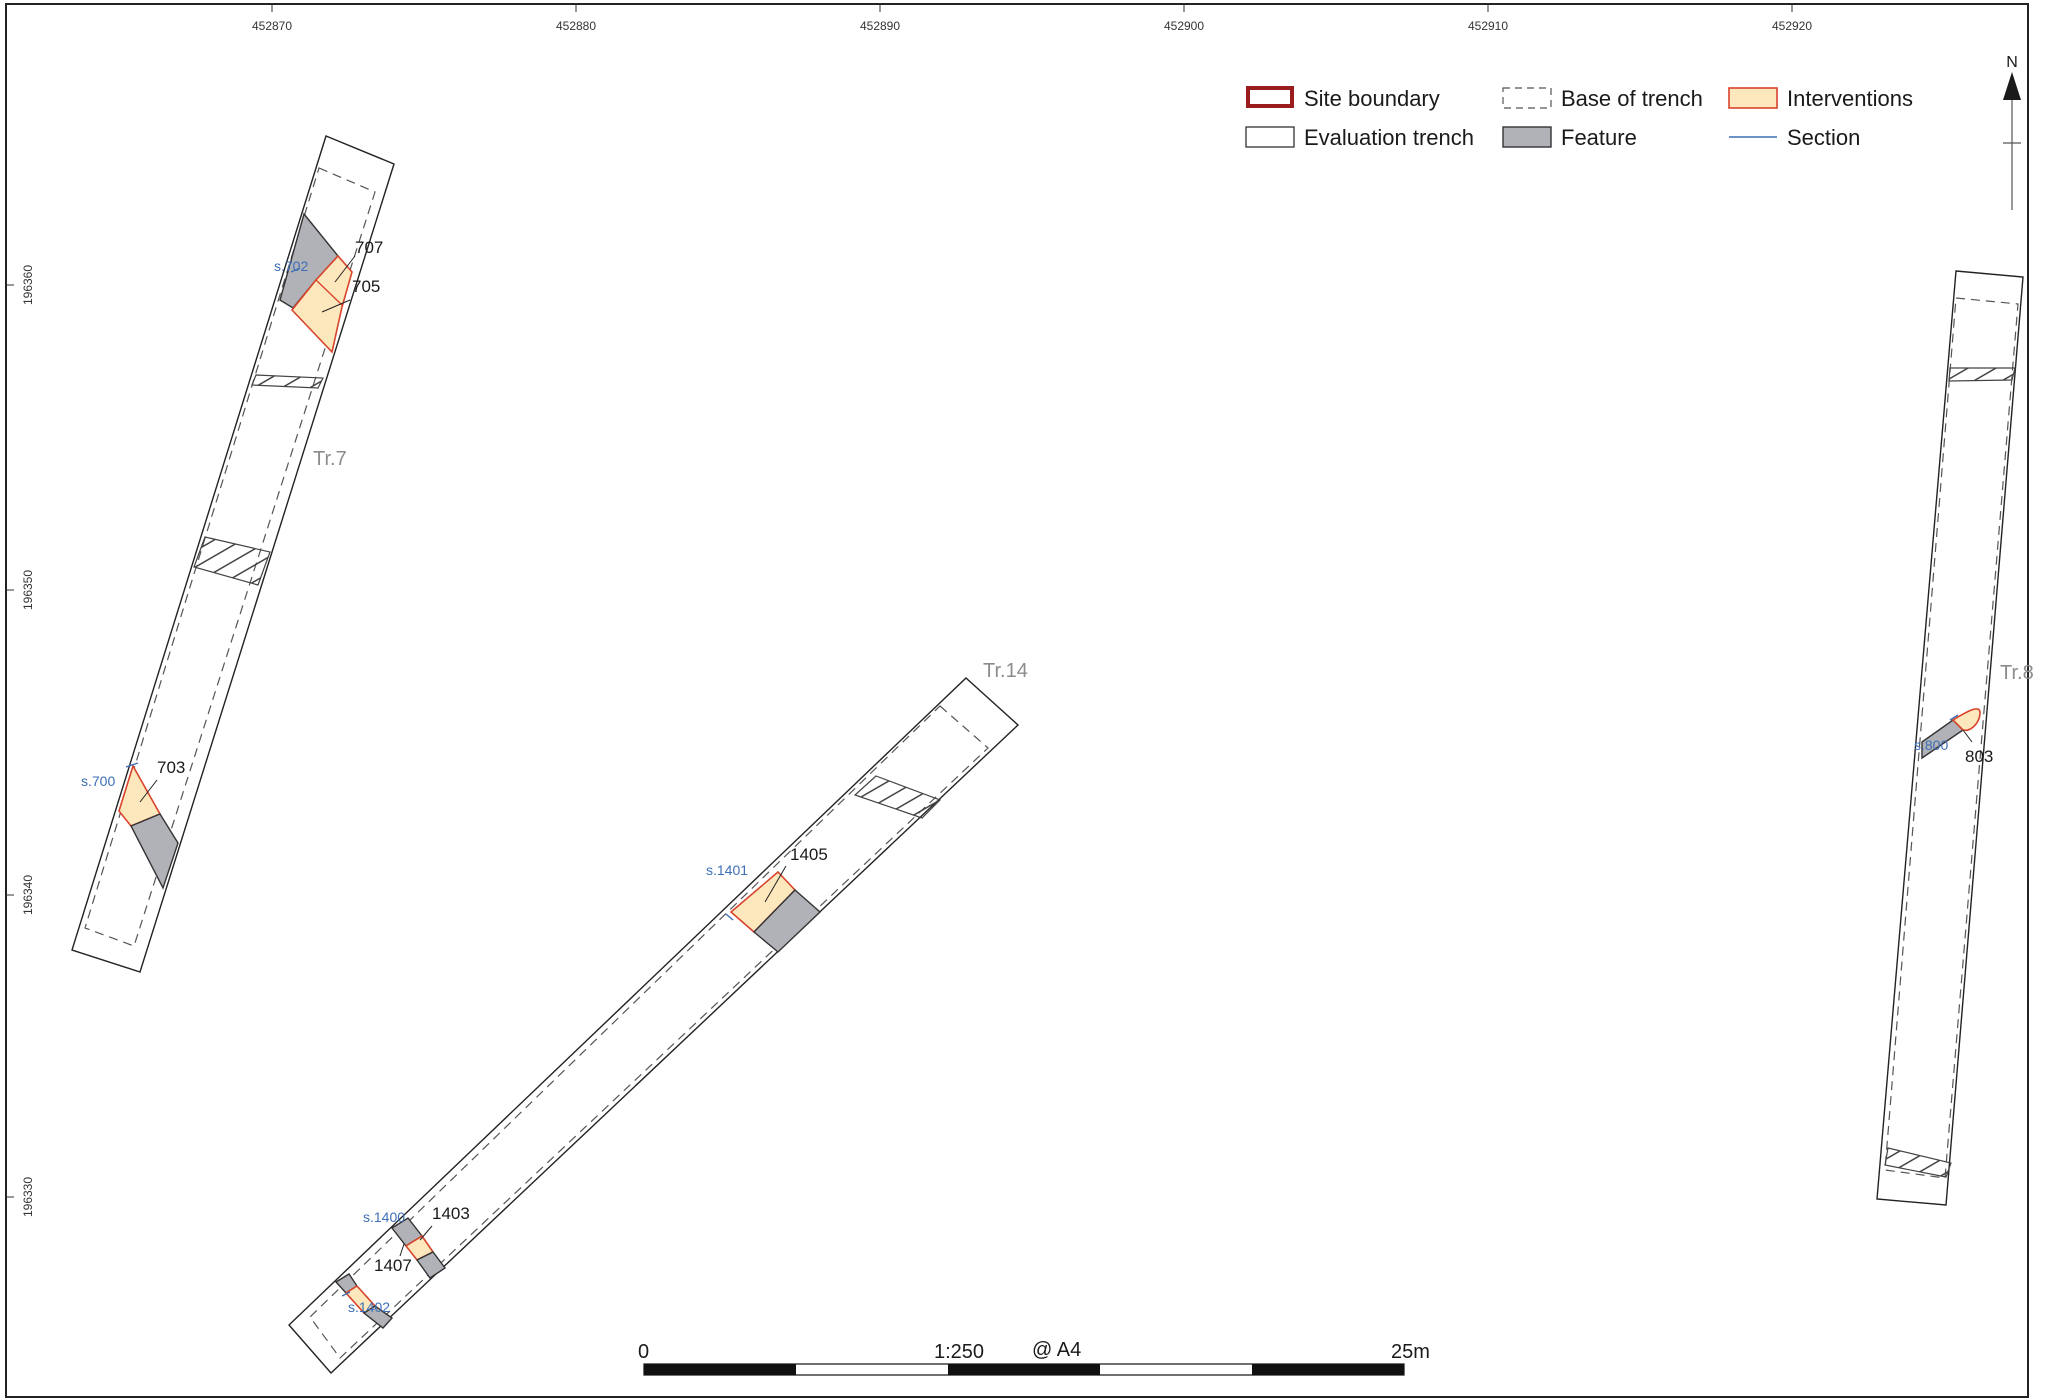 This screenshot has height=1399, width=2067. What do you see at coordinates (28, 895) in the screenshot?
I see `northing-label: 196340` at bounding box center [28, 895].